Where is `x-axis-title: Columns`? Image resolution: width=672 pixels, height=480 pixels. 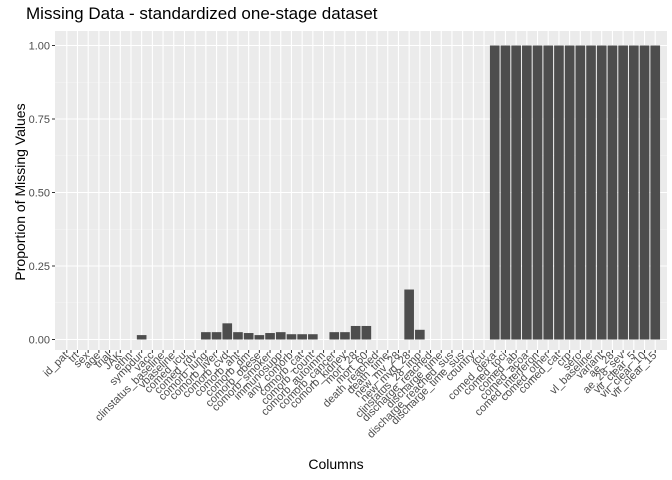 x-axis-title: Columns is located at coordinates (336, 464).